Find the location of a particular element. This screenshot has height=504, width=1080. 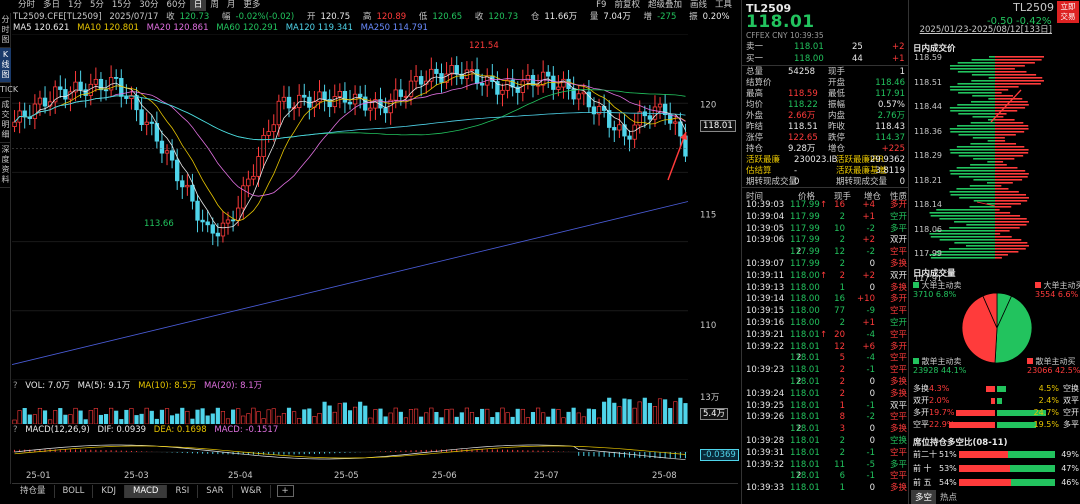

vol-ma20: MA(20): 8.1万 is located at coordinates (233, 386).